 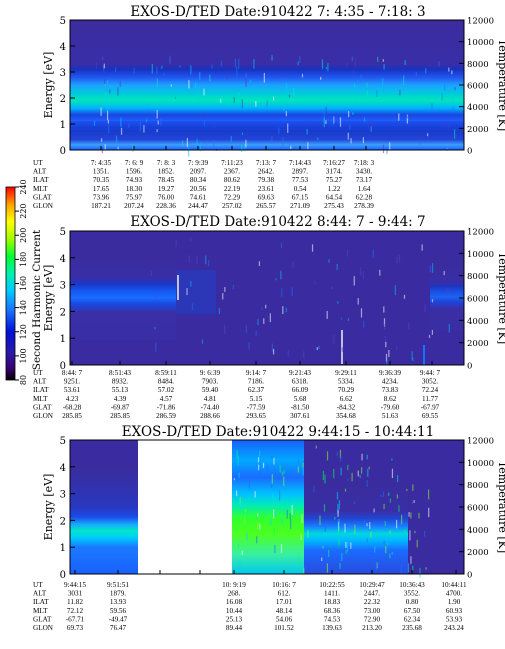 What do you see at coordinates (118, 611) in the screenshot?
I see `table-cell: 59.56` at bounding box center [118, 611].